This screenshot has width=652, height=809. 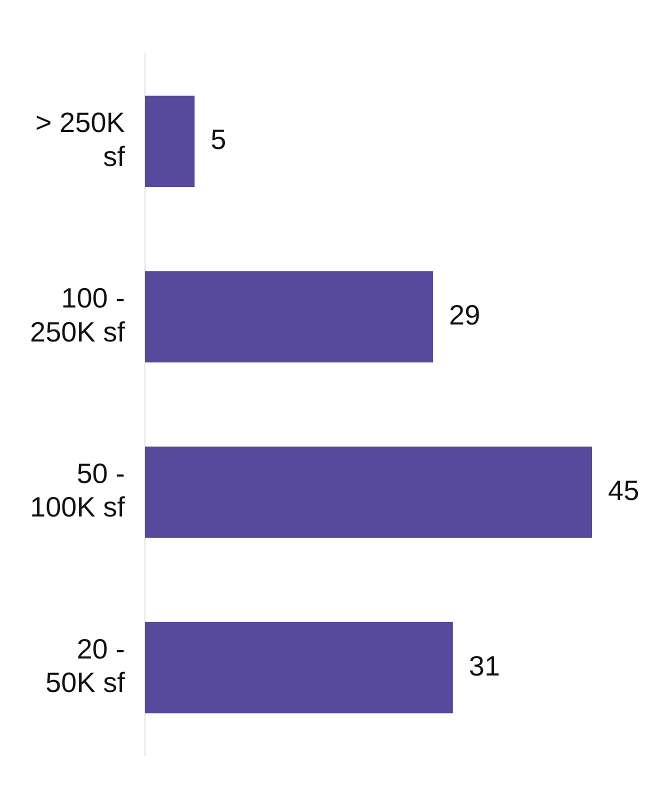 What do you see at coordinates (80, 139) in the screenshot?
I see `y-tick-label: > 250K sf` at bounding box center [80, 139].